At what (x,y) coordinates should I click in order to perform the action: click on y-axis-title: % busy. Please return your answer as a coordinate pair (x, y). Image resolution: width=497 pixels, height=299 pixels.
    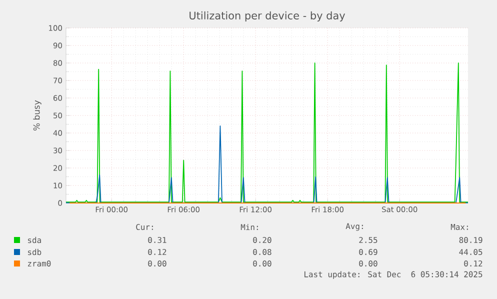
    Looking at the image, I should click on (37, 115).